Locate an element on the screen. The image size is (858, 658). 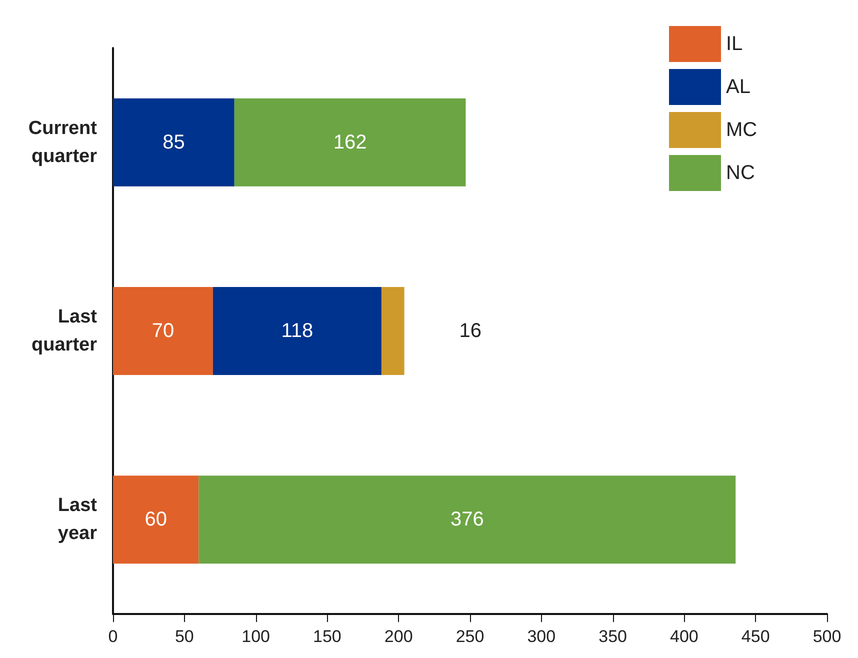
y-tick-label: Current quarter is located at coordinates (63, 142).